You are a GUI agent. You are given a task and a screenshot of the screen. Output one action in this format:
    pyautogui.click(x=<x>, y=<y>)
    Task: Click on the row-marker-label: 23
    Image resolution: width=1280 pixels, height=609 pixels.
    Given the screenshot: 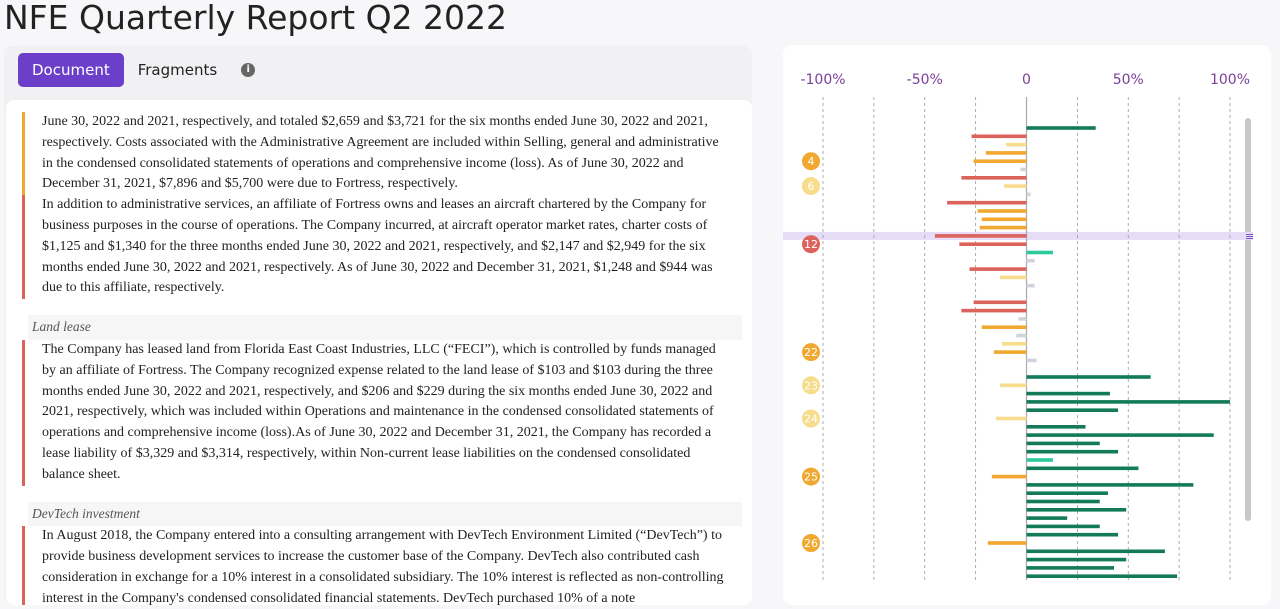 What is the action you would take?
    pyautogui.click(x=811, y=385)
    